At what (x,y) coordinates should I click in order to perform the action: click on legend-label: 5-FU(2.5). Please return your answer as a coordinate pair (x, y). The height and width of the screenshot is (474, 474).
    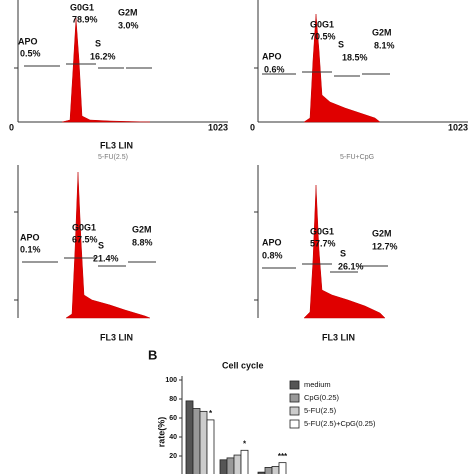
    Looking at the image, I should click on (320, 410).